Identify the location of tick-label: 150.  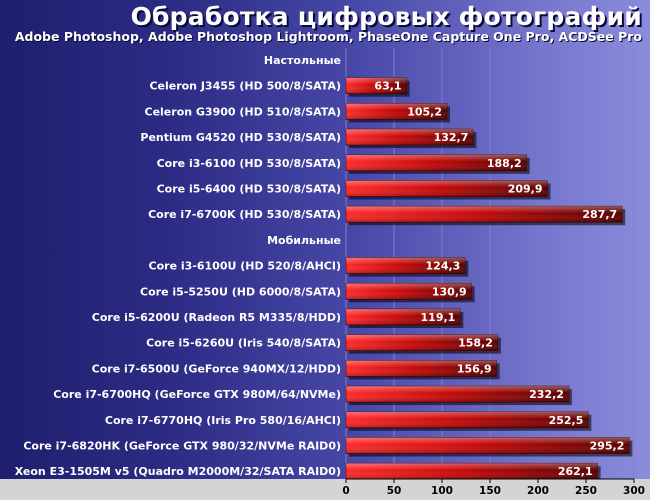
(490, 491).